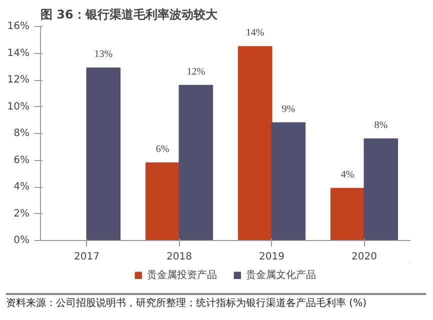 The width and height of the screenshot is (433, 320). What do you see at coordinates (196, 72) in the screenshot?
I see `data-label: 12%` at bounding box center [196, 72].